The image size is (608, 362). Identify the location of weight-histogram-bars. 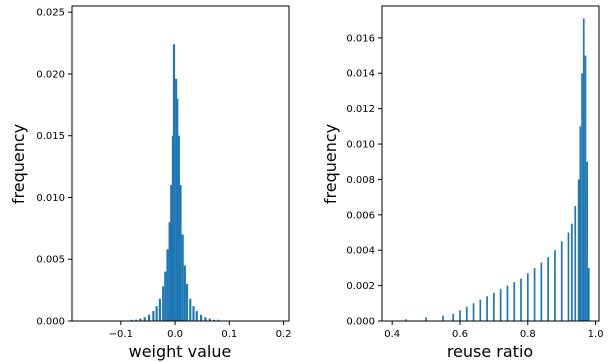
(175, 183).